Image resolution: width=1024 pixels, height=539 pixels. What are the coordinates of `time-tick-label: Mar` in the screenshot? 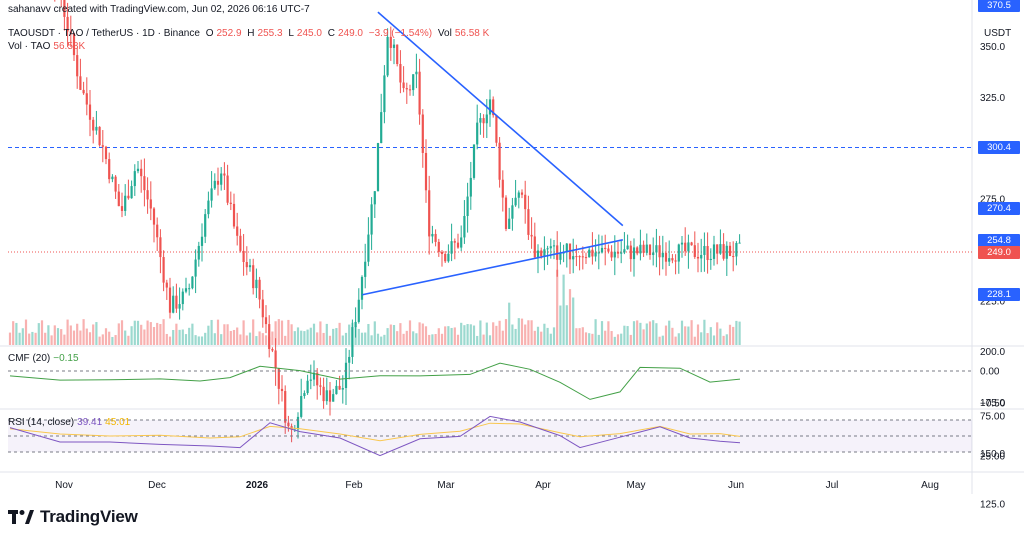 It's located at (446, 485).